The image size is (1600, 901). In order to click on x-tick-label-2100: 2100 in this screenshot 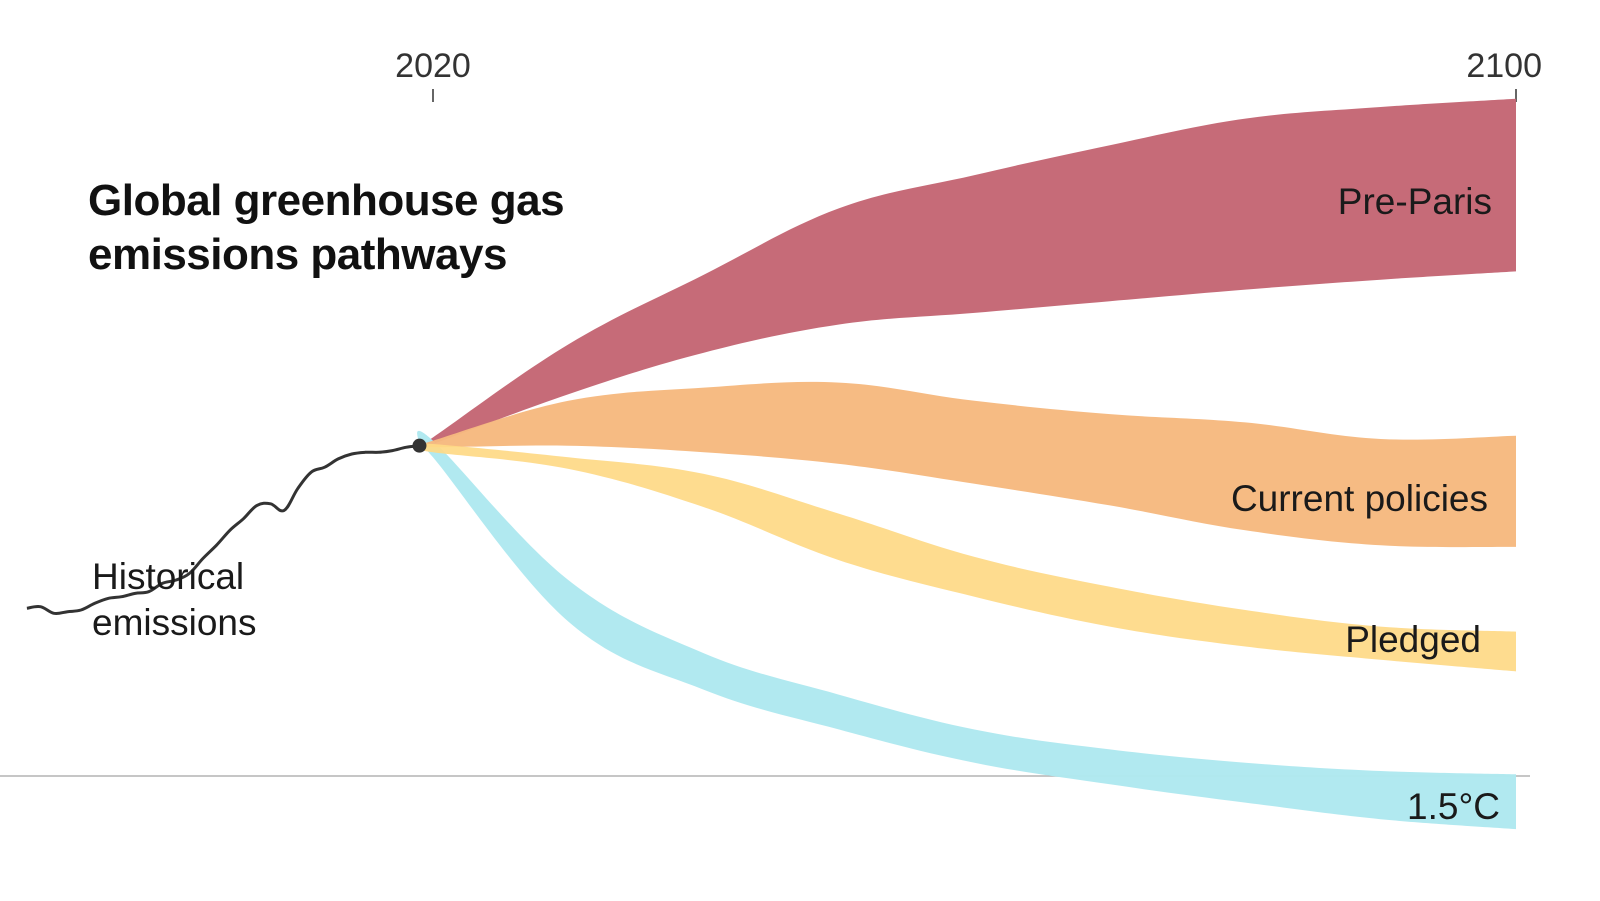, I will do `click(1504, 66)`.